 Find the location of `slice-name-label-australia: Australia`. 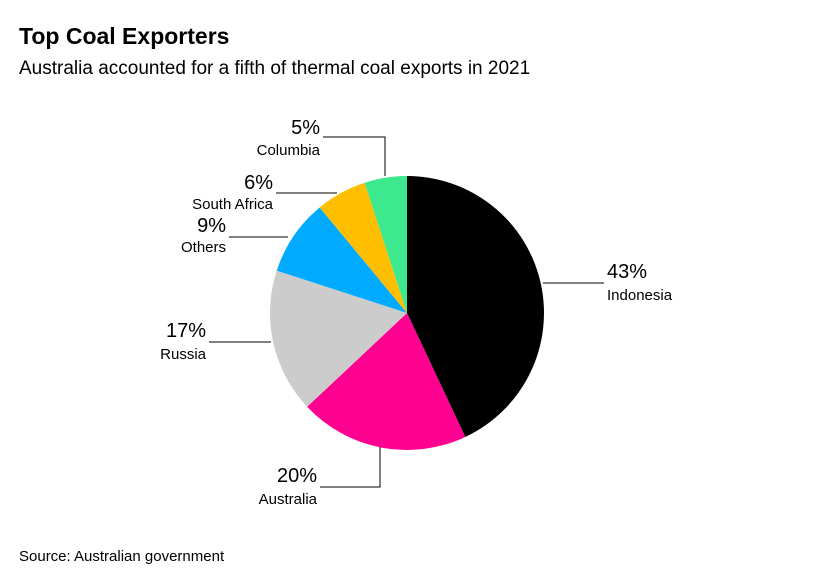

slice-name-label-australia: Australia is located at coordinates (288, 499).